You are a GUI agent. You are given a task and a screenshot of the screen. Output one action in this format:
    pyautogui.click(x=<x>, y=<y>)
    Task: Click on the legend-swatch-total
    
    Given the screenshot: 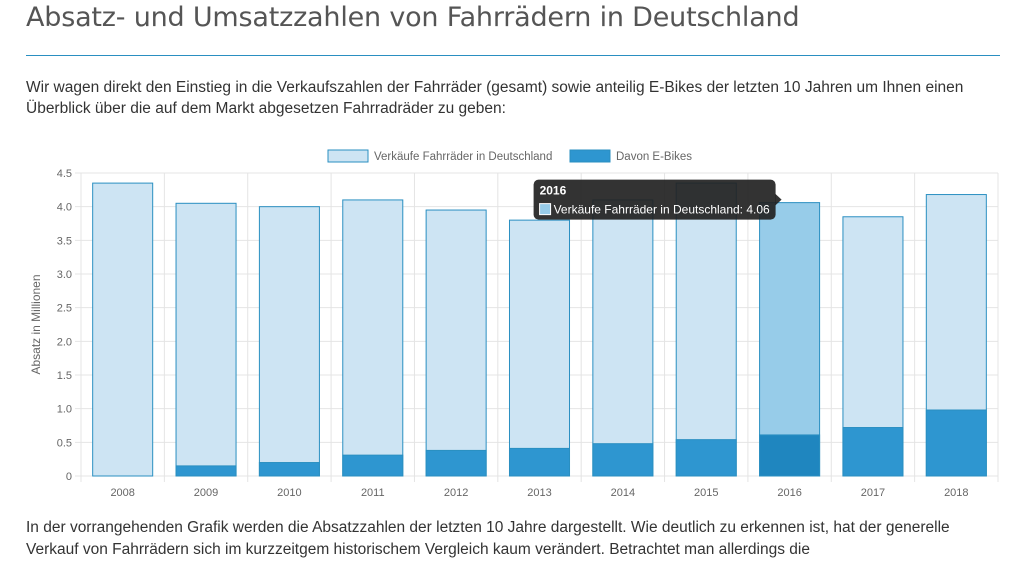 What is the action you would take?
    pyautogui.click(x=348, y=156)
    